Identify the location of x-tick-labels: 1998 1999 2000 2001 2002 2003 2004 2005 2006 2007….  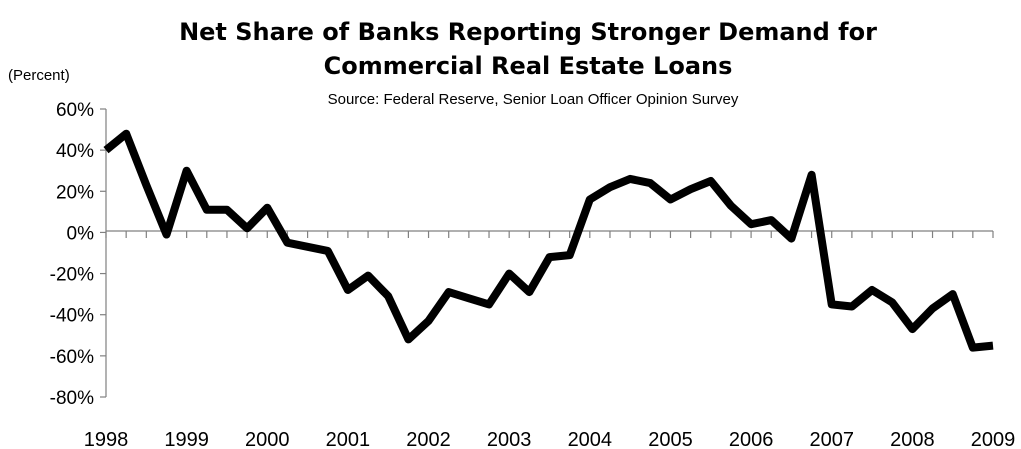
(550, 439).